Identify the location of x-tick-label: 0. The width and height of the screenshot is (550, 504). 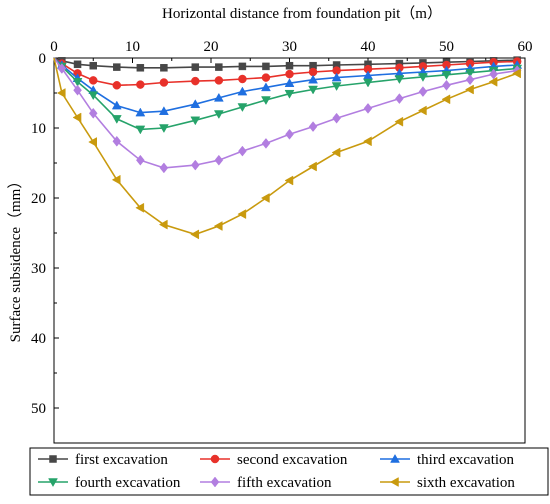
(54, 47).